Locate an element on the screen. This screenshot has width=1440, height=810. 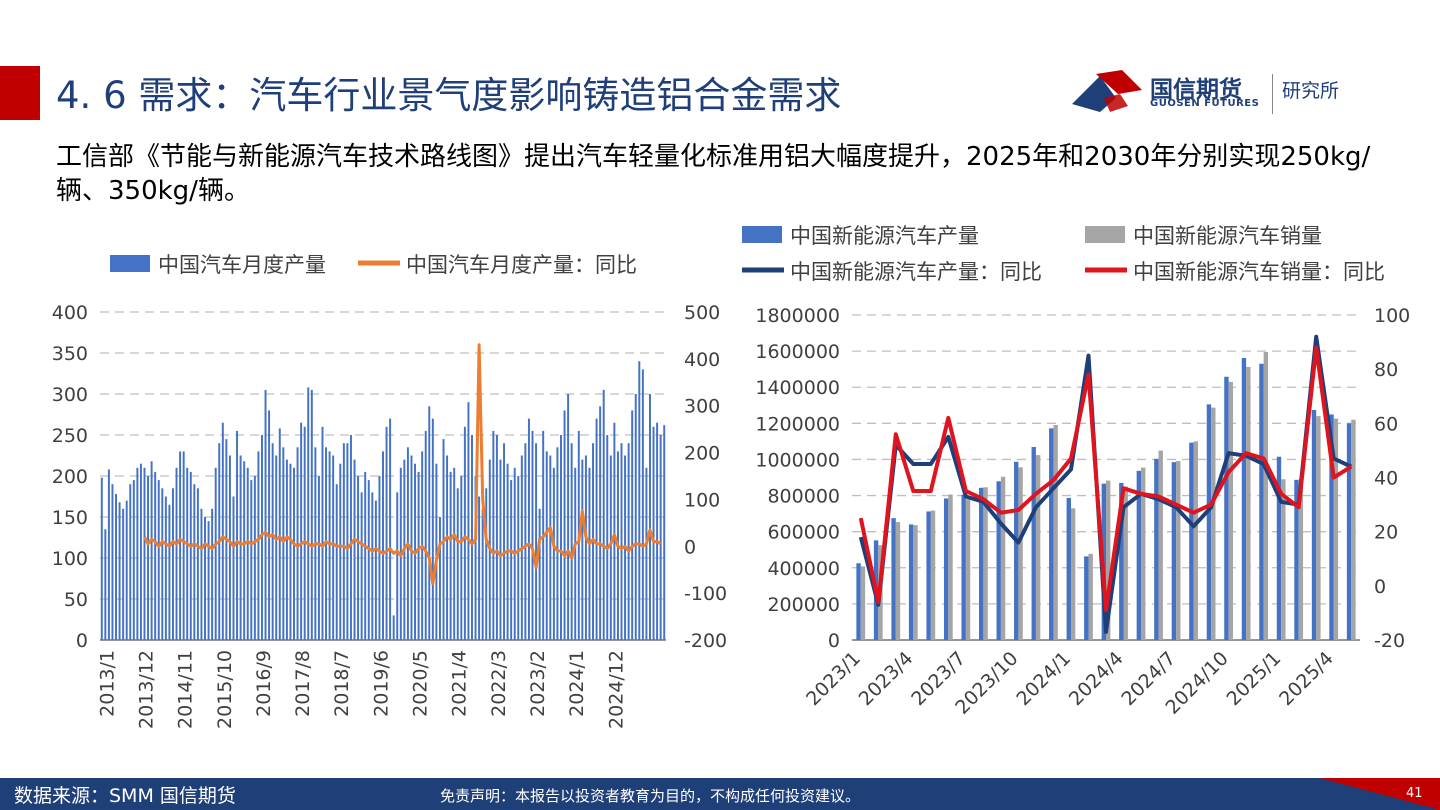
y-right-tick-label: -20 is located at coordinates (1389, 641).